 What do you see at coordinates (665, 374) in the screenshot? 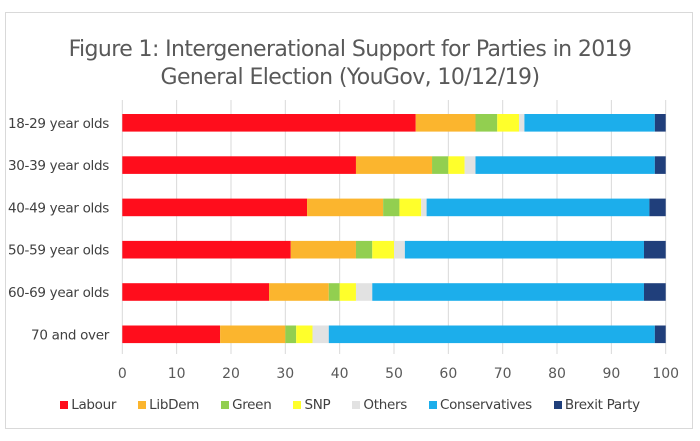
I see `x-tick-label: 100` at bounding box center [665, 374].